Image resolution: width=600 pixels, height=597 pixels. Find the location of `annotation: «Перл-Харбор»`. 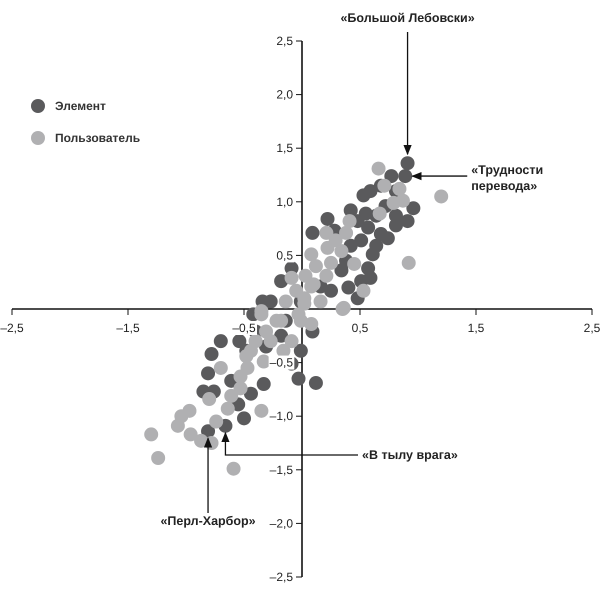

annotation: «Перл-Харбор» is located at coordinates (208, 521).